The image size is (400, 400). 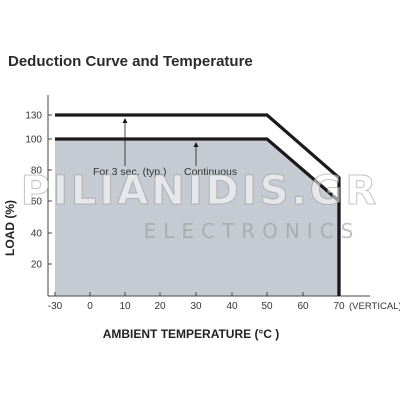 What do you see at coordinates (33, 140) in the screenshot?
I see `y-tick-label: 100` at bounding box center [33, 140].